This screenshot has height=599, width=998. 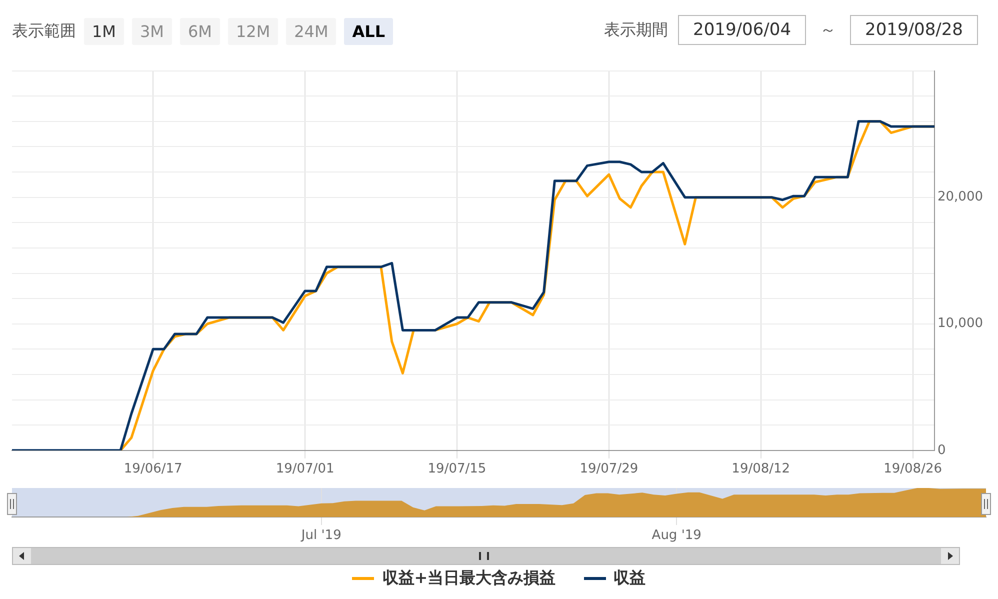 What do you see at coordinates (913, 469) in the screenshot?
I see `x-tick-label: 19/08/26` at bounding box center [913, 469].